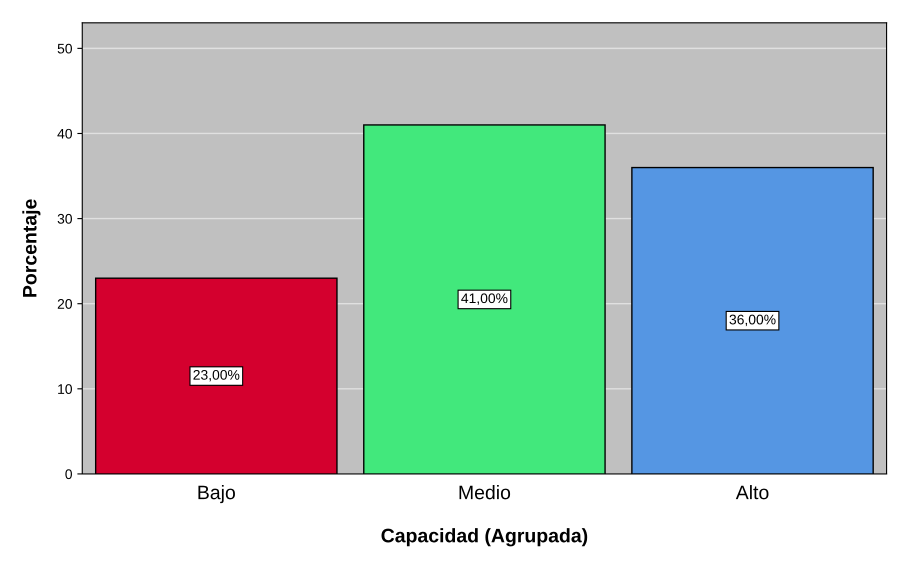 The image size is (914, 571). Describe the element at coordinates (65, 304) in the screenshot. I see `y-tick-label: 20` at that location.